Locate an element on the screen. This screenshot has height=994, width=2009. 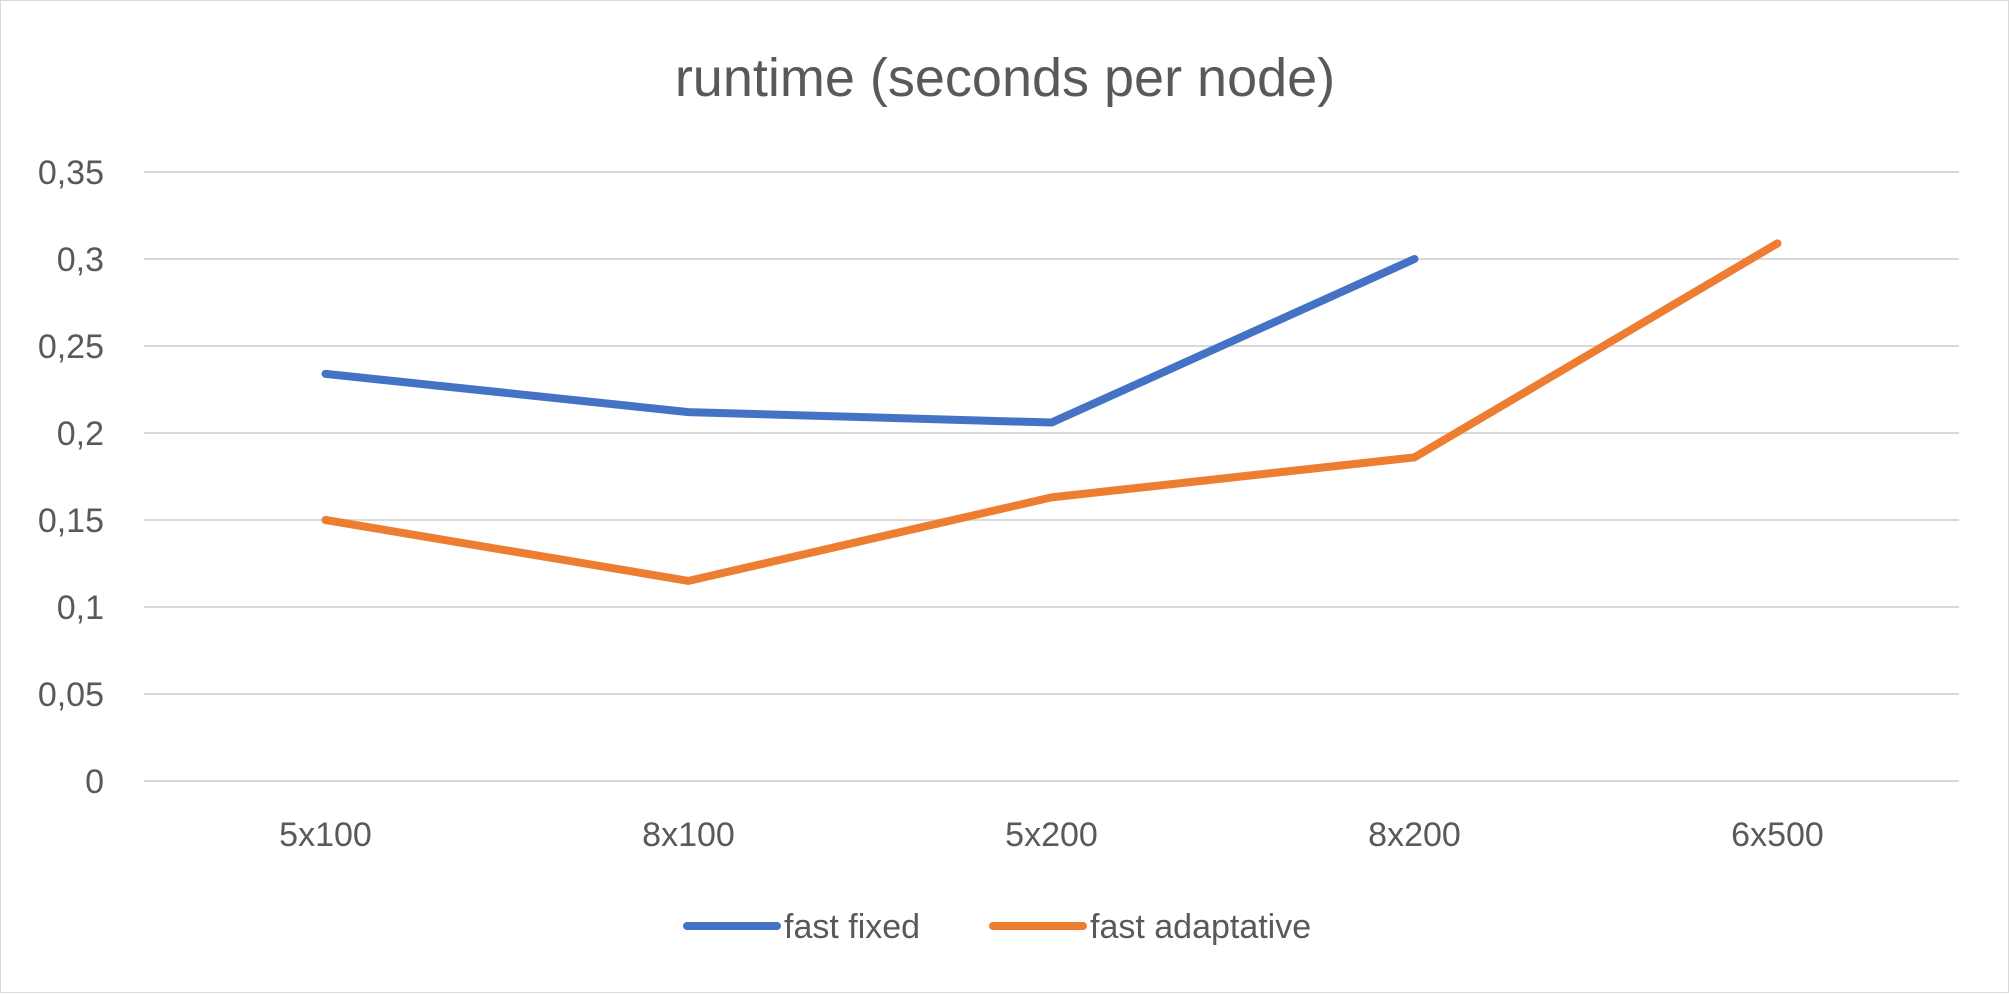
y-tick-label: 0,35 is located at coordinates (71, 173).